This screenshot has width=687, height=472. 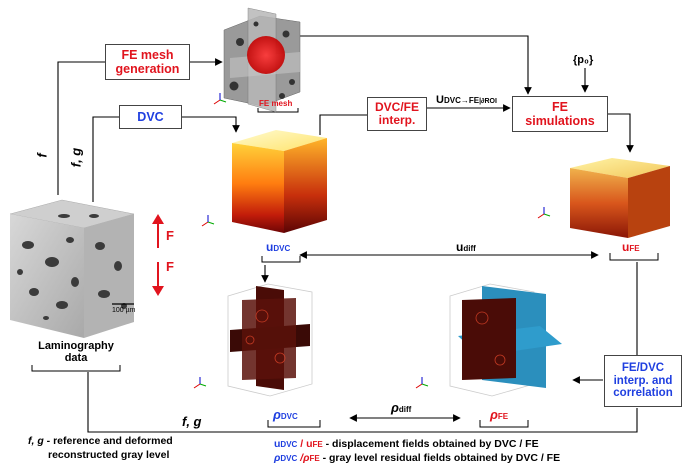 What do you see at coordinates (643, 381) in the screenshot?
I see `fe-dvc-interp-correlation-box: FE/DVC interp. and correlation` at bounding box center [643, 381].